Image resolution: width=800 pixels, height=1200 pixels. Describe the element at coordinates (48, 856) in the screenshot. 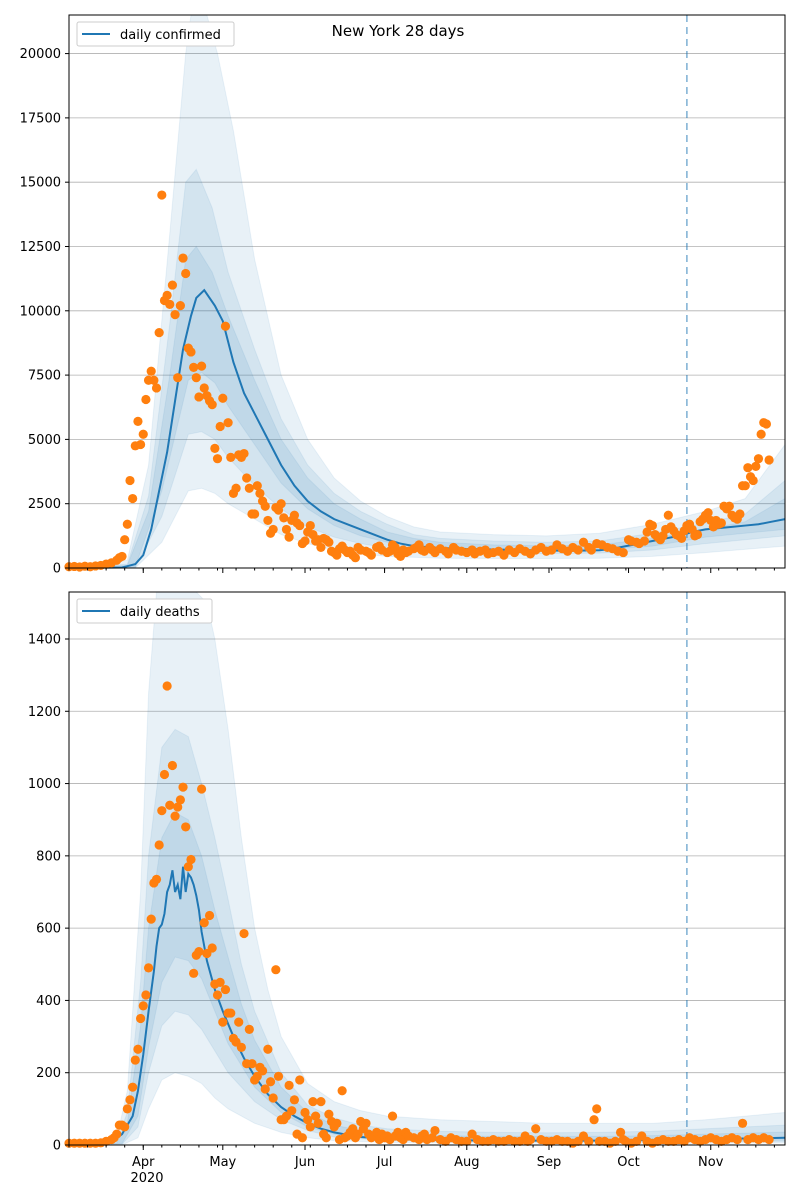

I see `y-tick-label: 800` at that location.